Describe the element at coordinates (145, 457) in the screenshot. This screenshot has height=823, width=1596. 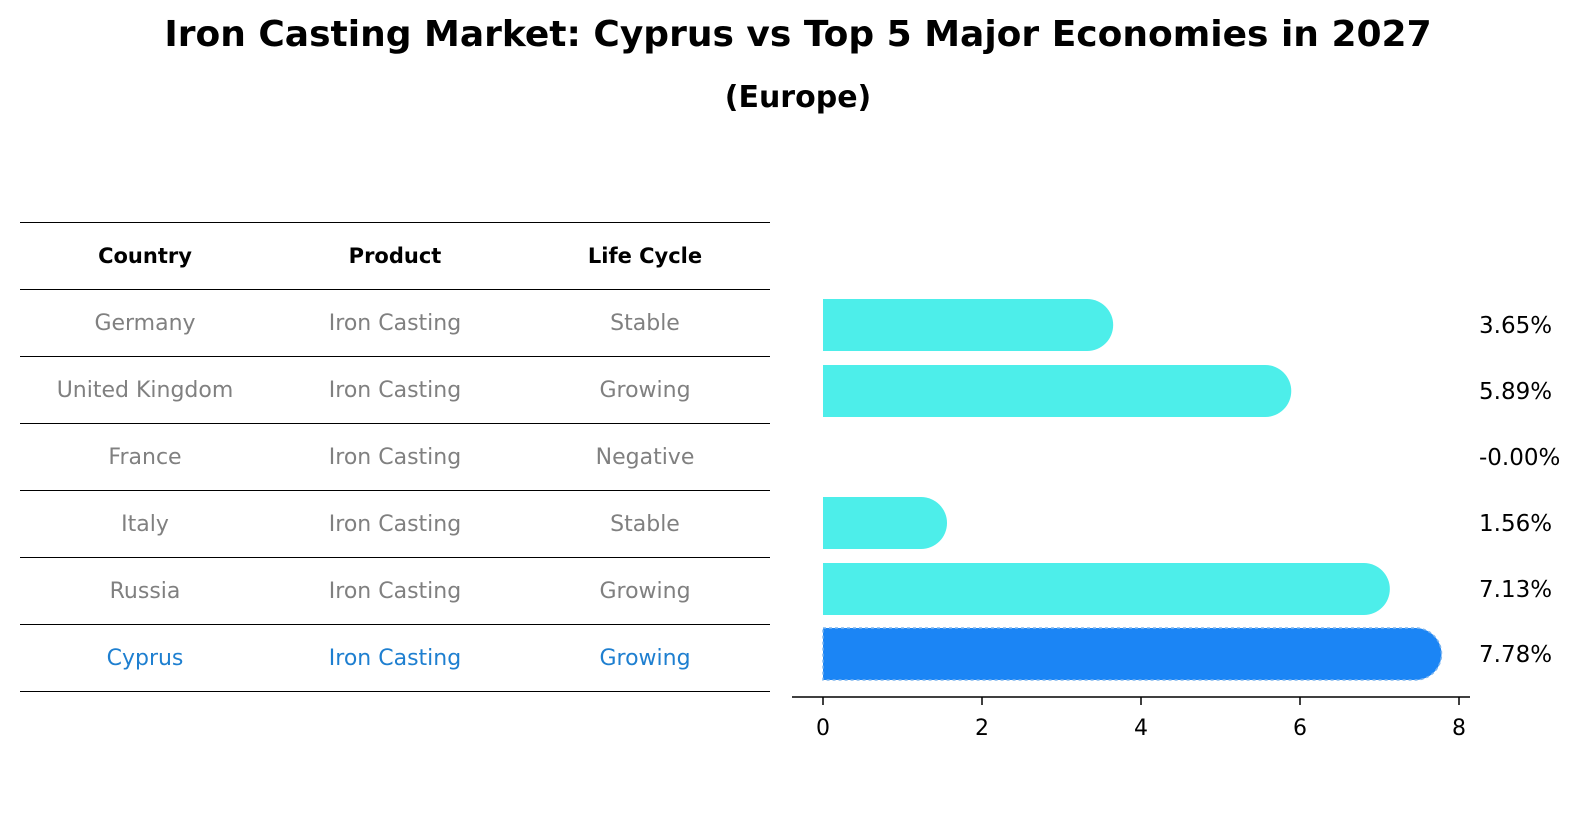
I see `cell-country: France` at that location.